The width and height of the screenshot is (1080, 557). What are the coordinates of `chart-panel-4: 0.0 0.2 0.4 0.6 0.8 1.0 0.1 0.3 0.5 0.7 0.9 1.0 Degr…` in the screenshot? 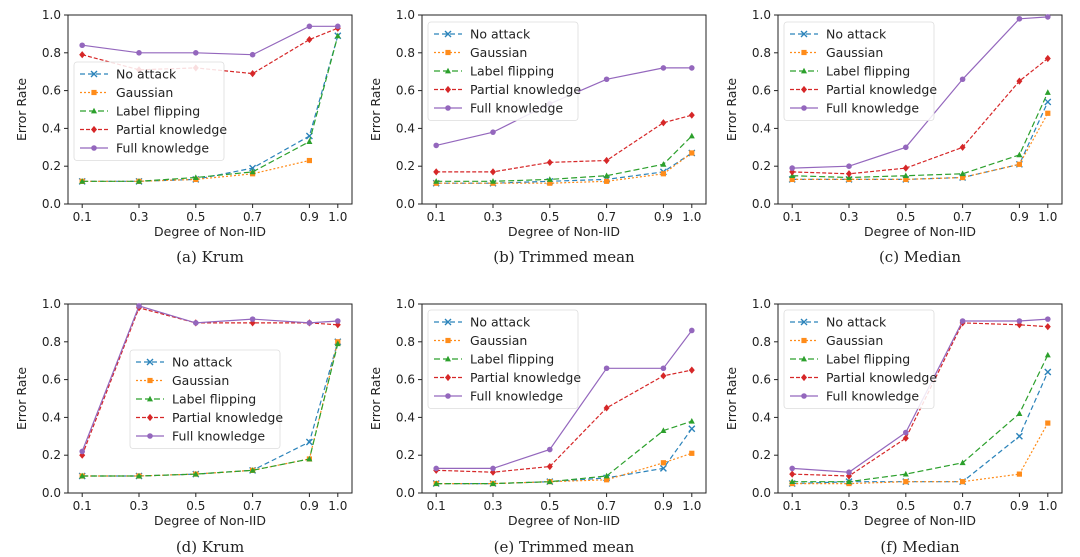 It's located at (183, 426).